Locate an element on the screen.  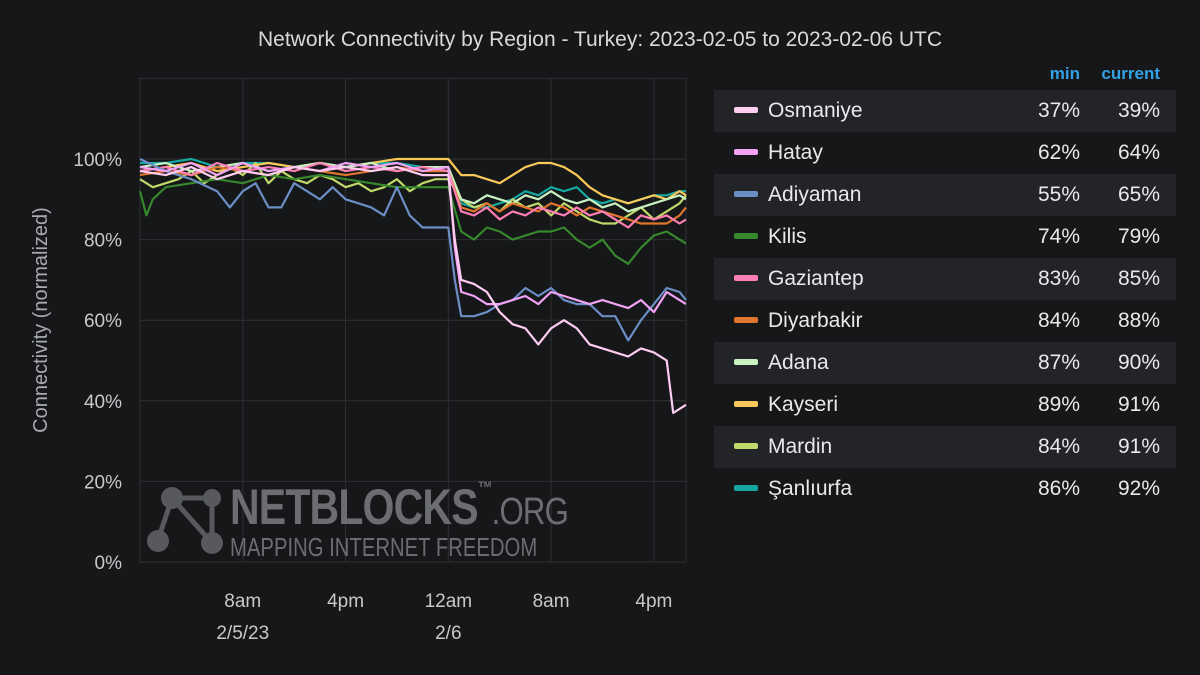
legend-current-value: 88% is located at coordinates (1138, 320).